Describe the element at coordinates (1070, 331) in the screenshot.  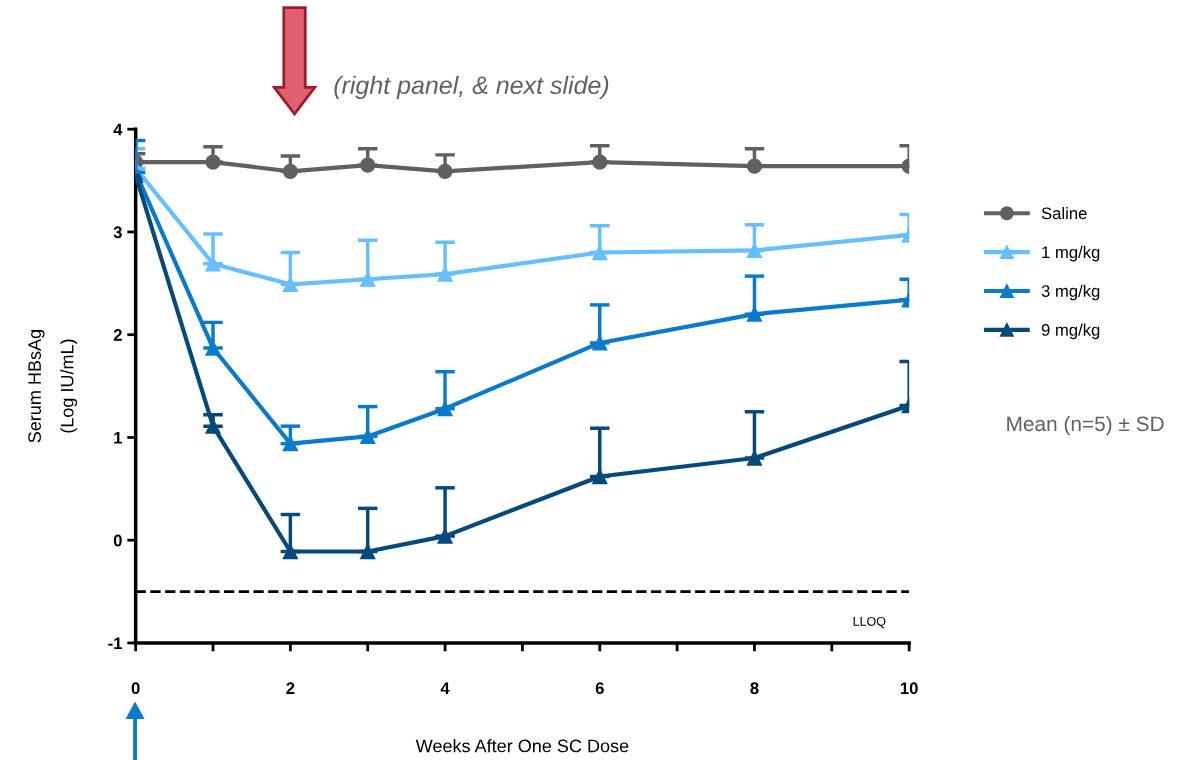
I see `legend-label: 9 mg/kg` at that location.